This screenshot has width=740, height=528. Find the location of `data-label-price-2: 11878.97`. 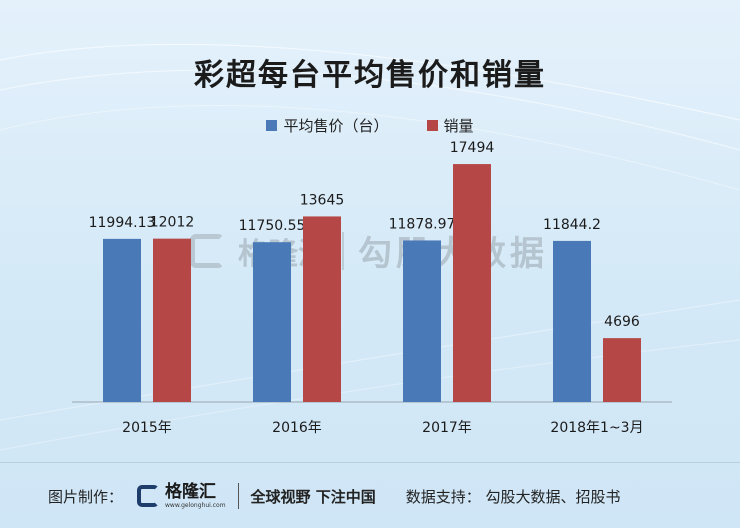

data-label-price-2: 11878.97 is located at coordinates (422, 224).